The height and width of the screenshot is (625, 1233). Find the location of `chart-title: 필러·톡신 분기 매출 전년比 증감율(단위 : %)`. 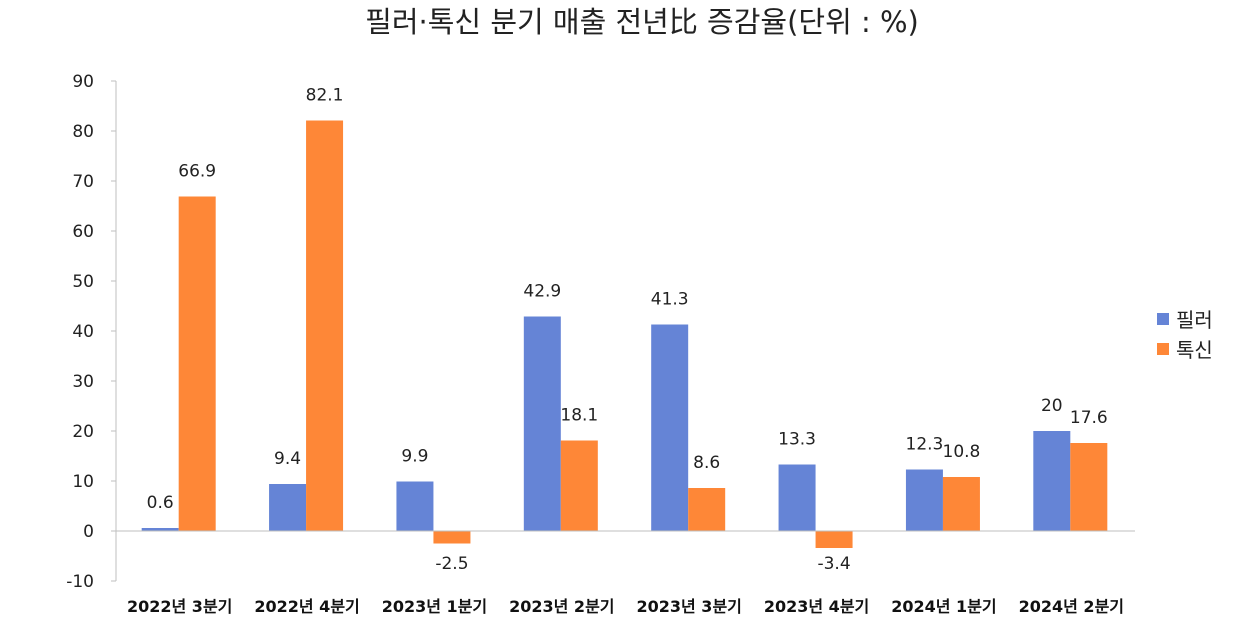

chart-title: 필러·톡신 분기 매출 전년比 증감율(단위 : %) is located at coordinates (642, 22).